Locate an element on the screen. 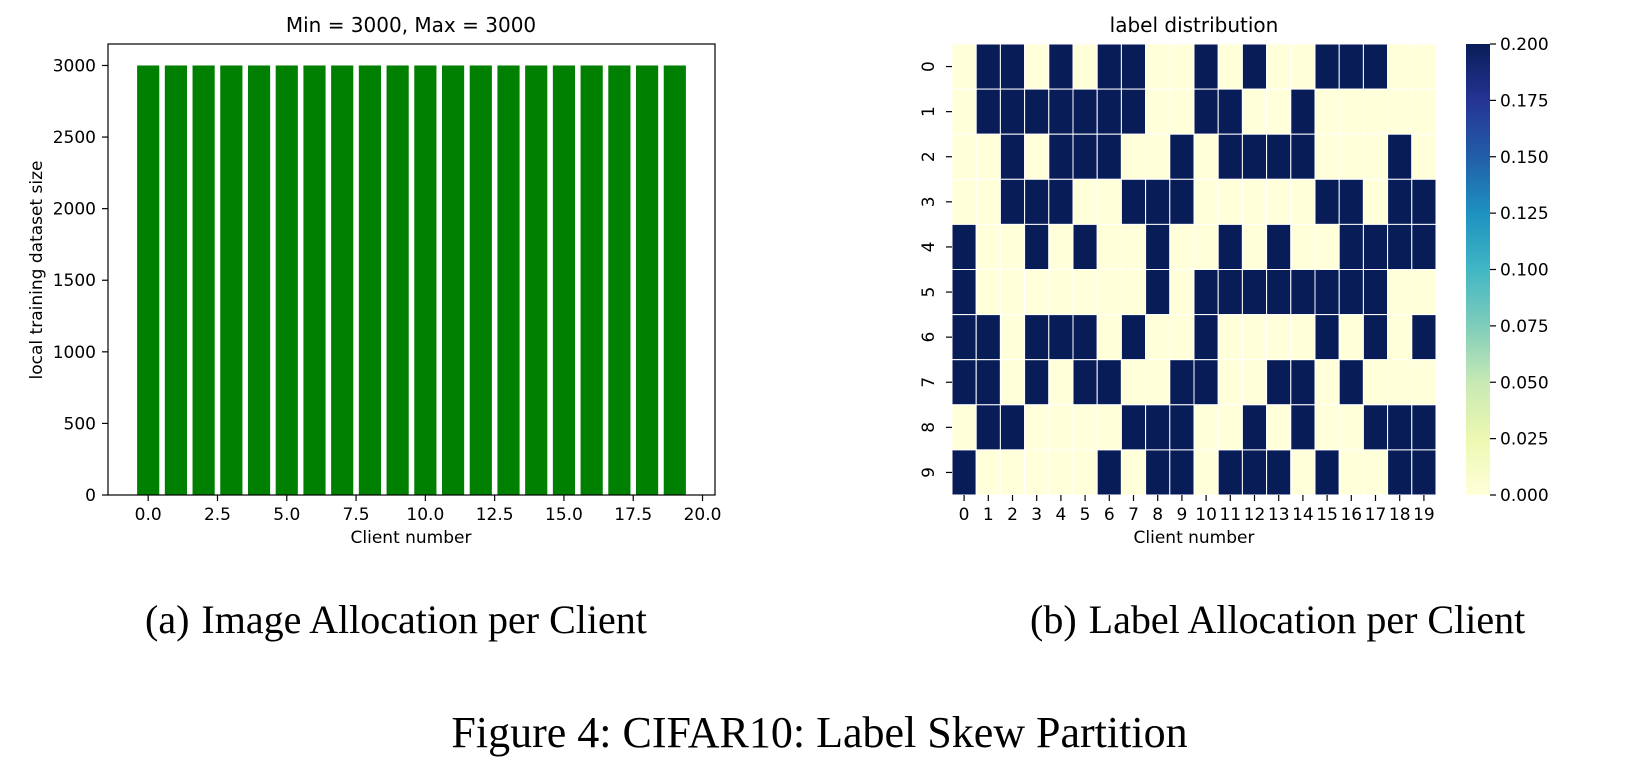 Image resolution: width=1639 pixels, height=766 pixels. x-tick-label: 11 is located at coordinates (1230, 515).